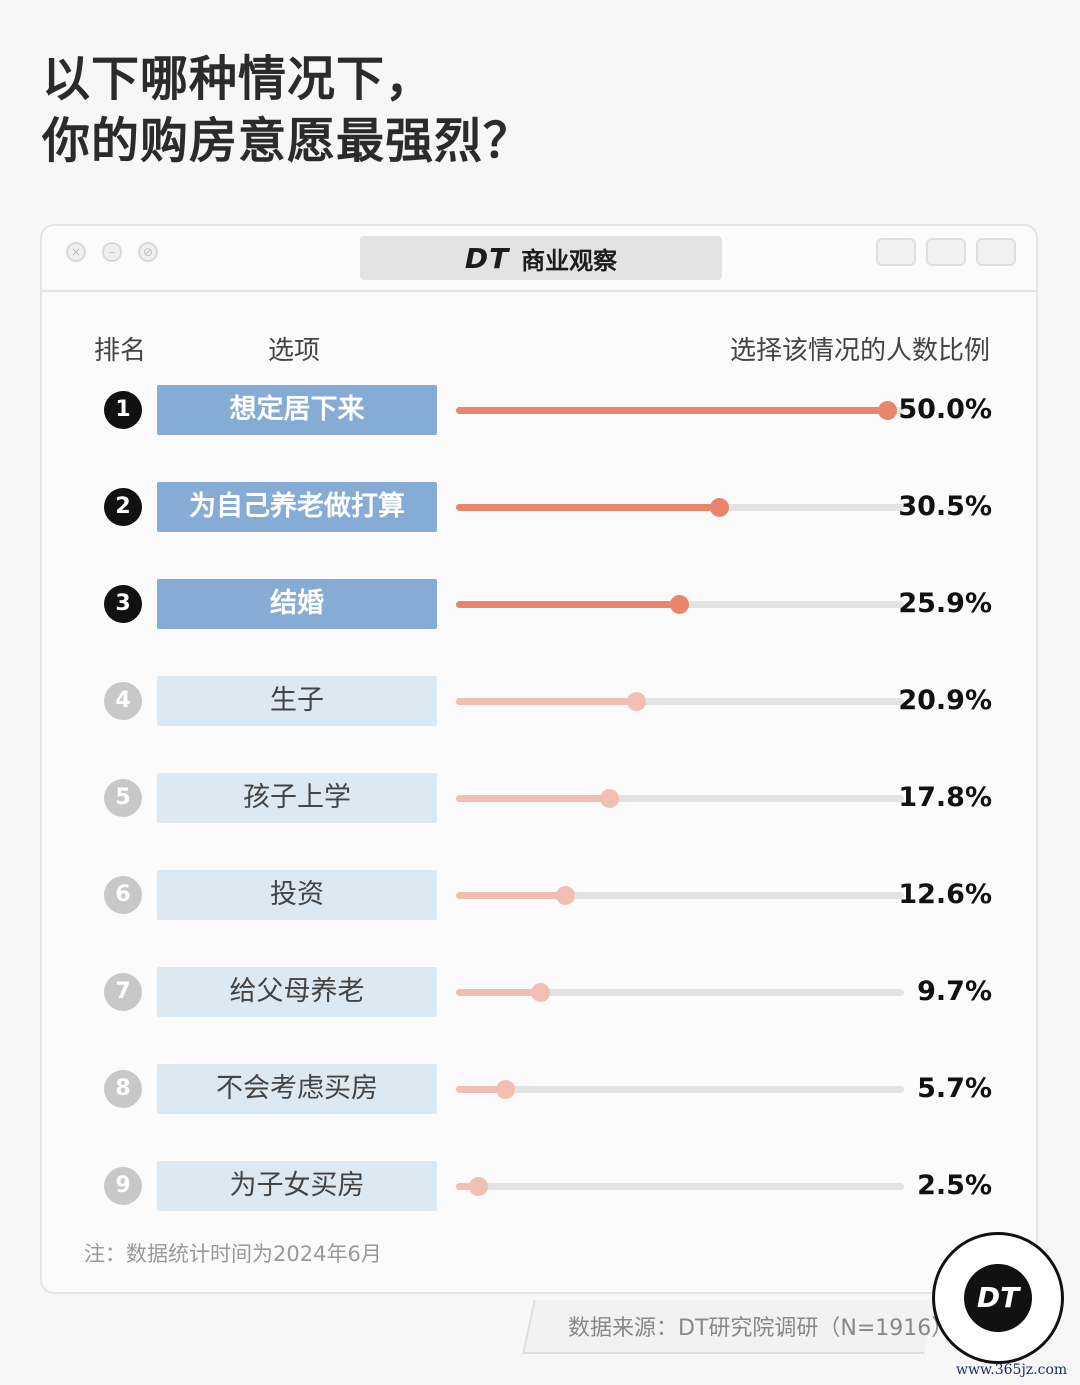 Image resolution: width=1080 pixels, height=1385 pixels. What do you see at coordinates (945, 700) in the screenshot?
I see `value-label: 20.9%` at bounding box center [945, 700].